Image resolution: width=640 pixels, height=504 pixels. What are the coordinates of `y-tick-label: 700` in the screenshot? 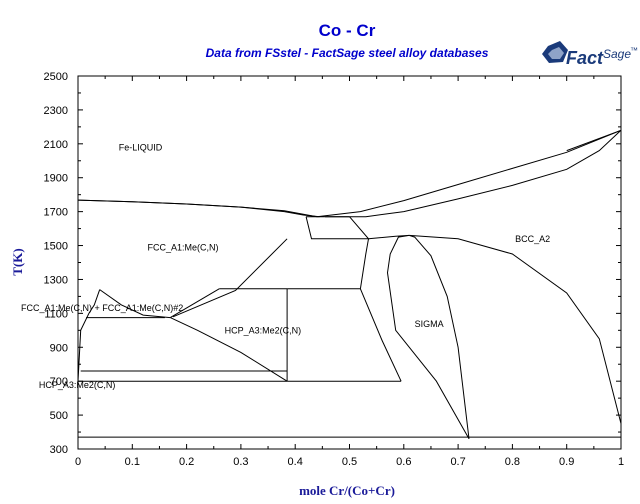 It's located at (59, 382).